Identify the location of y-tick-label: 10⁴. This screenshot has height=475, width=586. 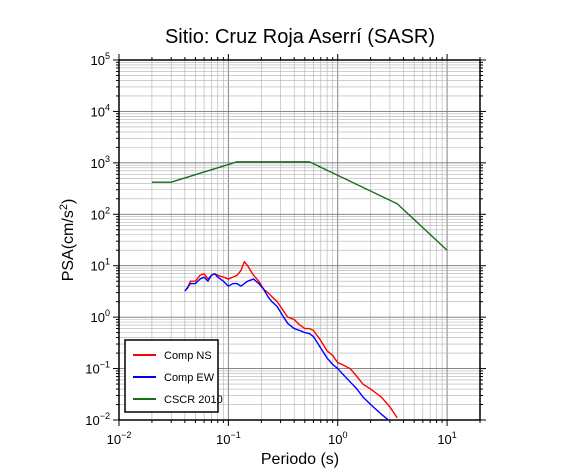
(100, 110).